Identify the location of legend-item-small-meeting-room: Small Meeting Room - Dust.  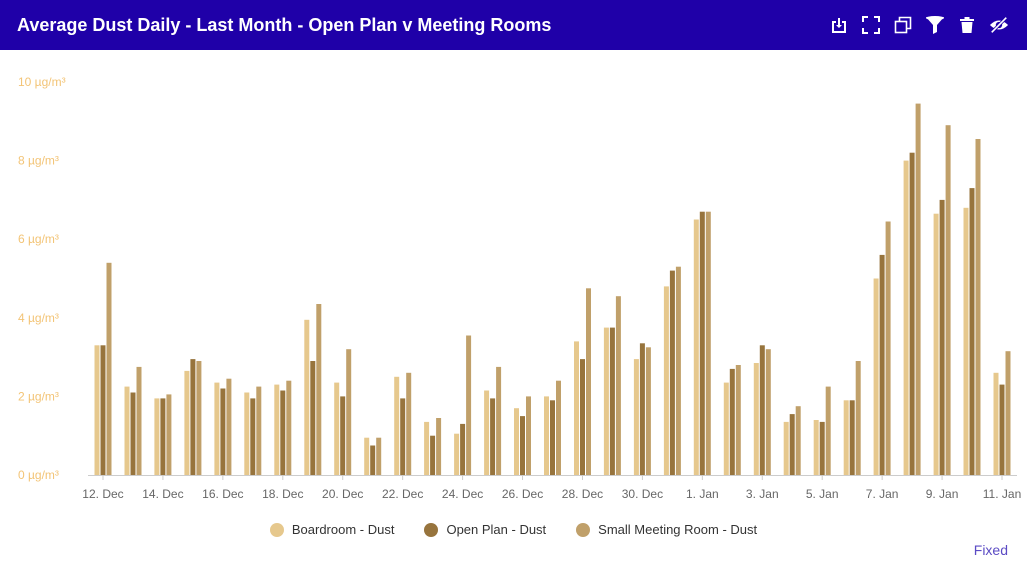
(666, 529).